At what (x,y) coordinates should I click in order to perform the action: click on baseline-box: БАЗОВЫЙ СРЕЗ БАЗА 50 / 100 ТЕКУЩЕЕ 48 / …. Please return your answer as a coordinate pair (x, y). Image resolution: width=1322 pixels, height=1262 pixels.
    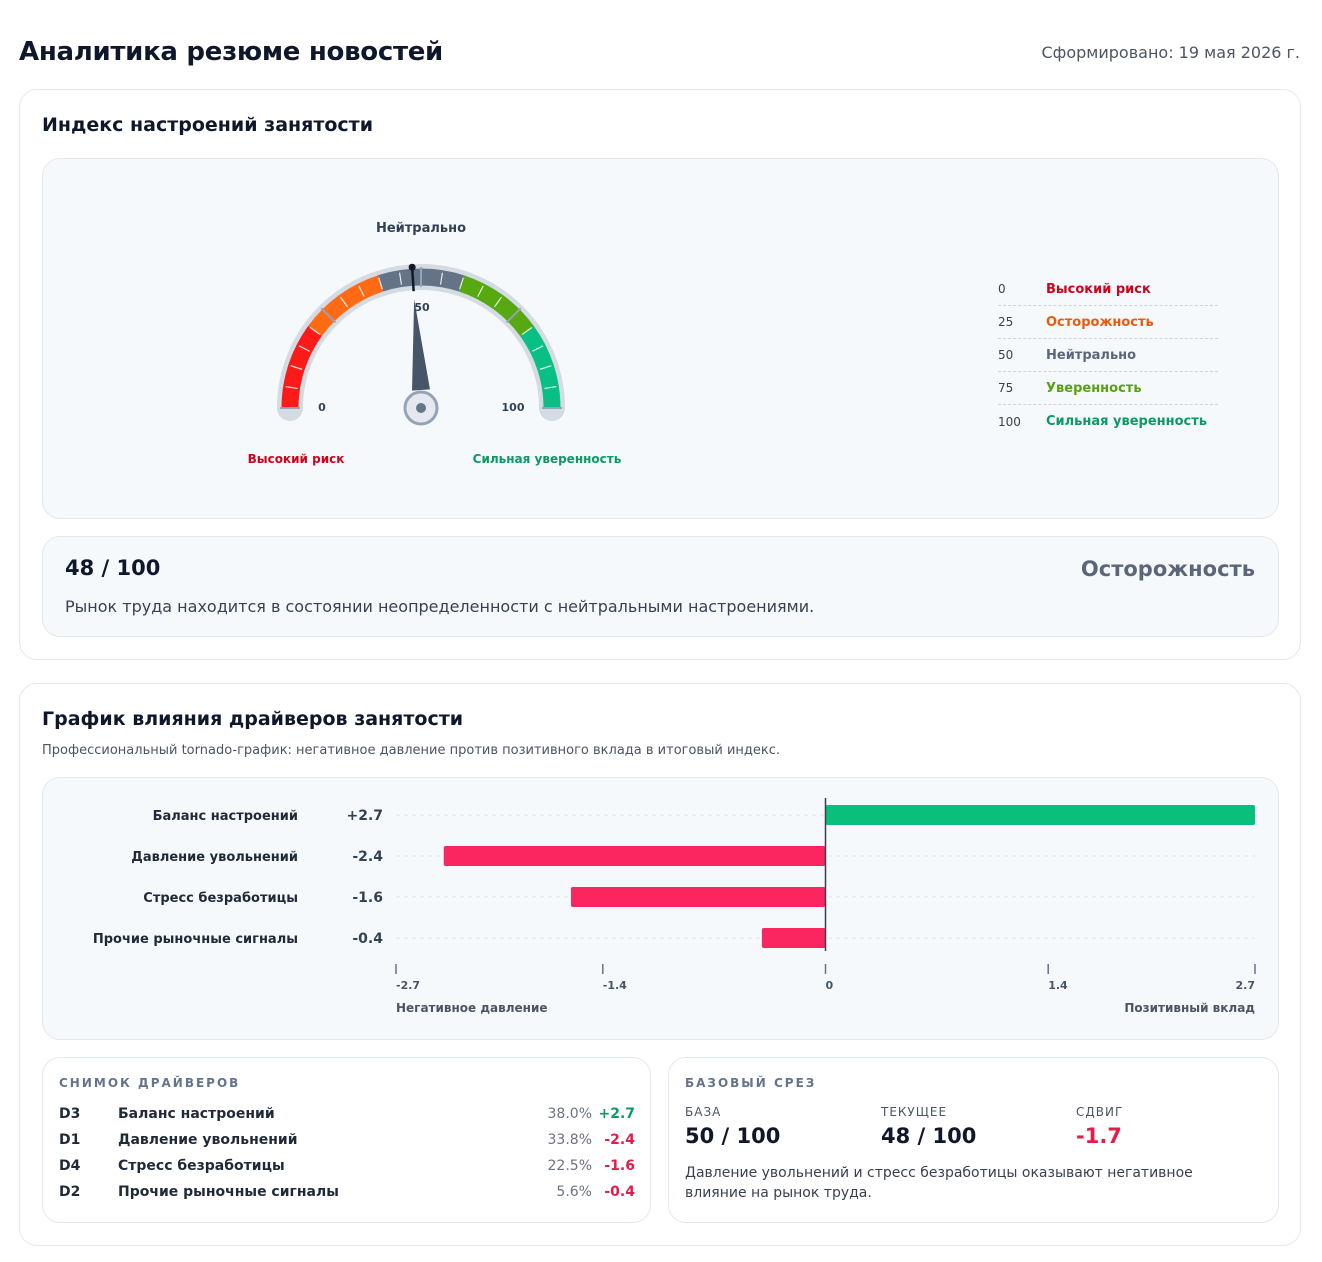
    Looking at the image, I should click on (973, 1140).